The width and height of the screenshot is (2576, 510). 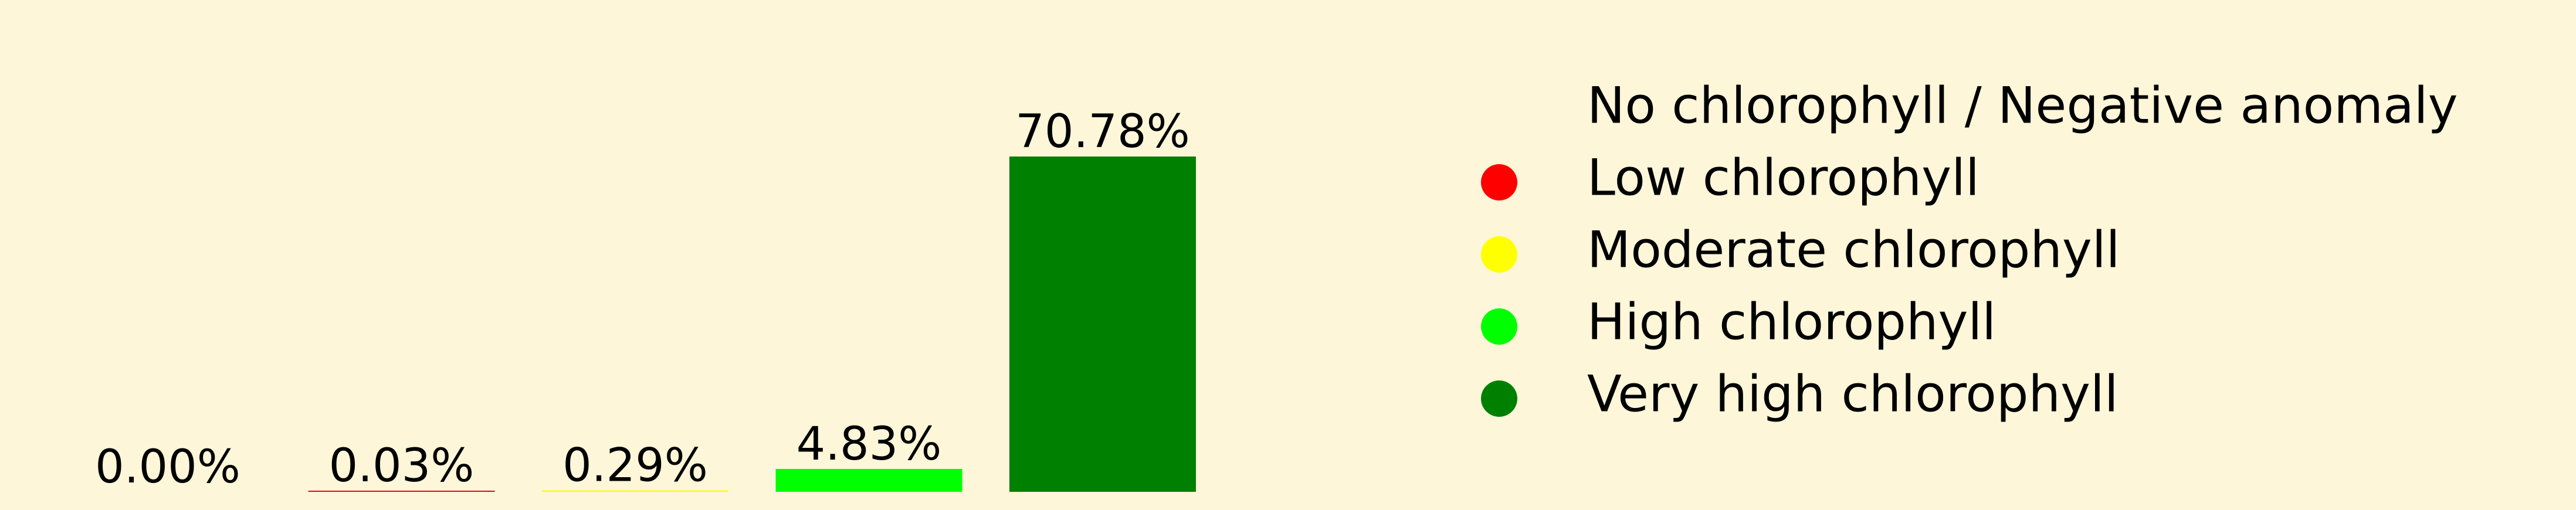 What do you see at coordinates (168, 467) in the screenshot?
I see `bar-value-label-1: 0.00%` at bounding box center [168, 467].